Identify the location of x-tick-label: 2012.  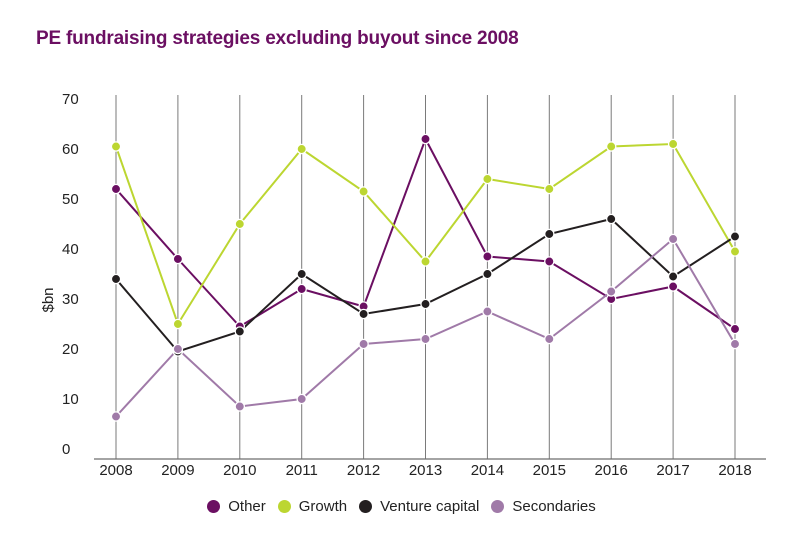
(363, 470).